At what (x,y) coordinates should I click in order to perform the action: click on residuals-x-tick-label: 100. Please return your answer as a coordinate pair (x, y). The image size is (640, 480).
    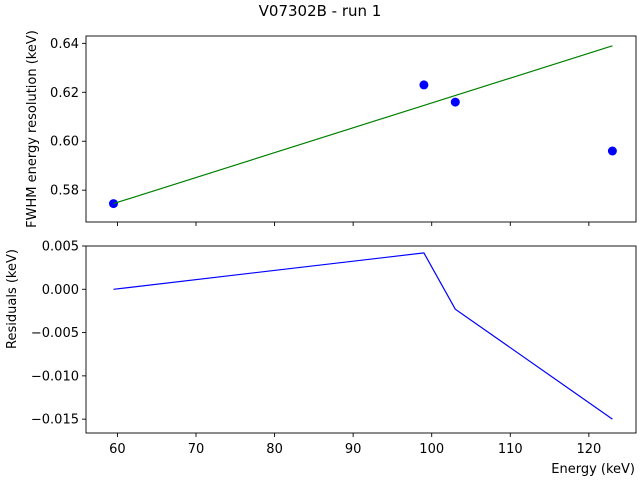
    Looking at the image, I should click on (431, 449).